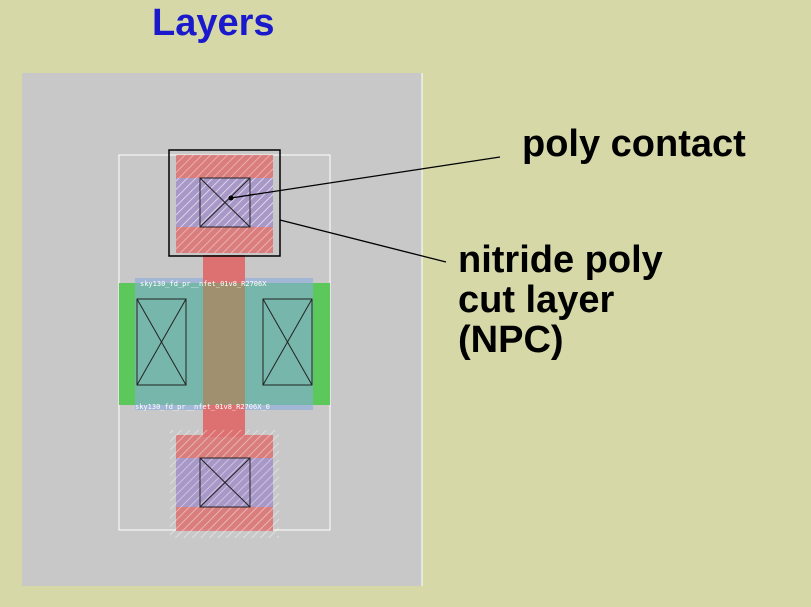  Describe the element at coordinates (511, 340) in the screenshot. I see `npc-callout-line-3: (NPC)` at that location.